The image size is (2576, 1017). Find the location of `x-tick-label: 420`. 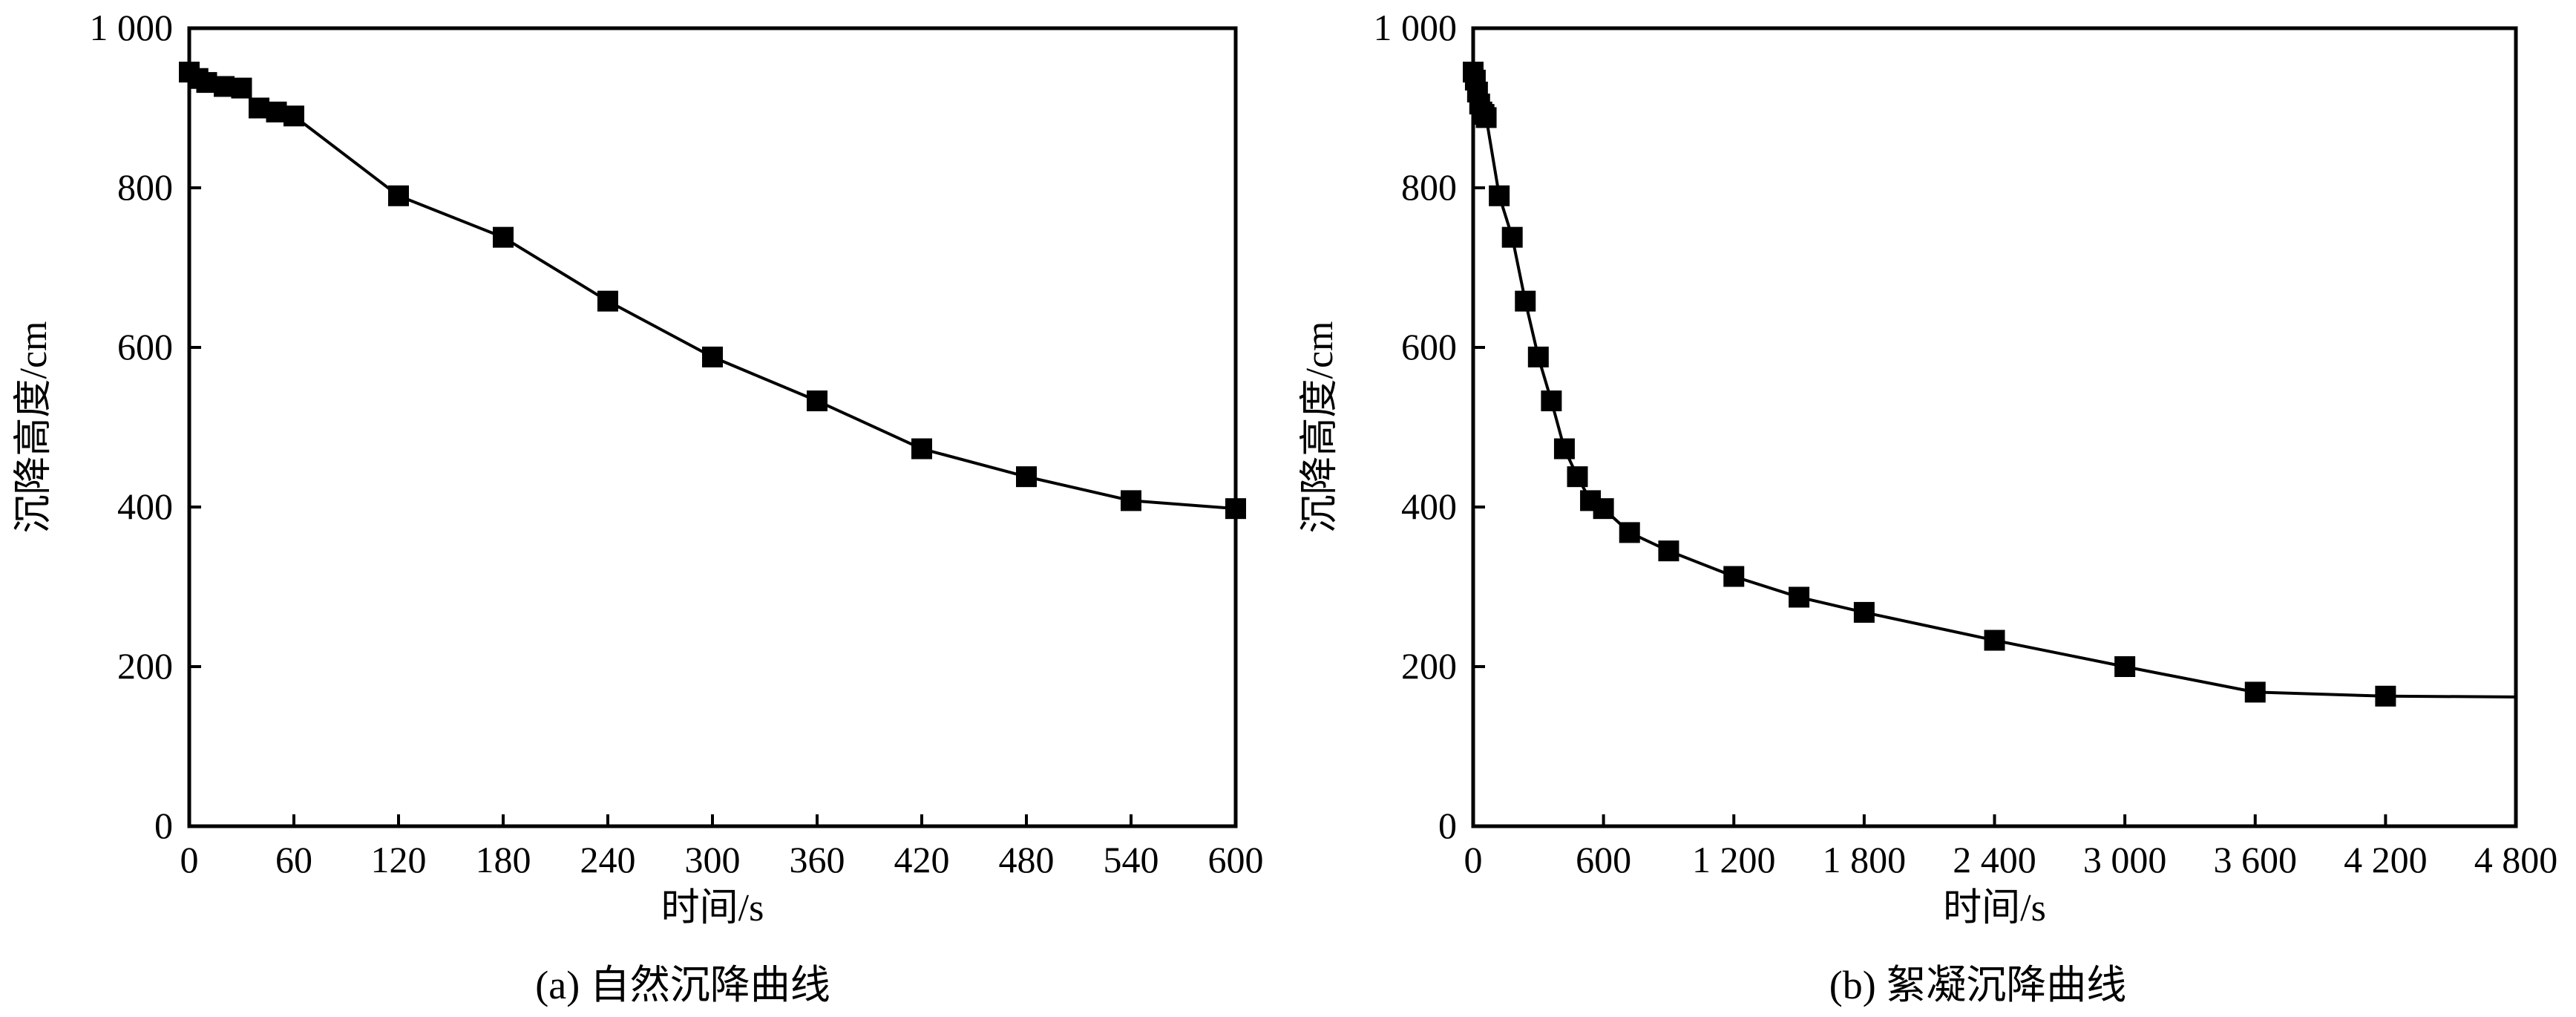

x-tick-label: 420 is located at coordinates (922, 859).